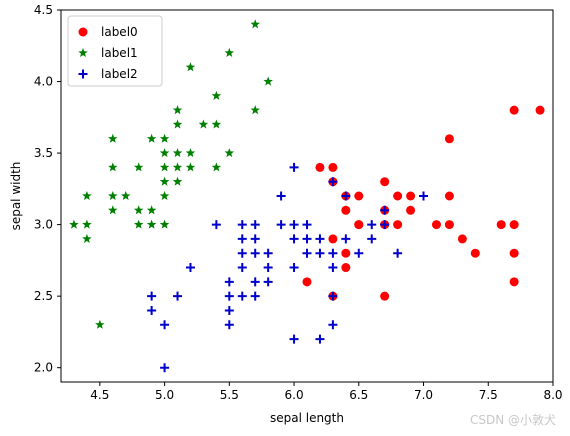 The height and width of the screenshot is (436, 570). What do you see at coordinates (307, 418) in the screenshot?
I see `x-axis-label: sepal length` at bounding box center [307, 418].